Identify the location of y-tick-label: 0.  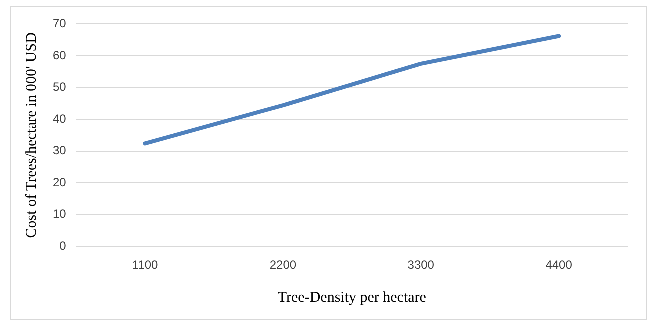
(63, 245).